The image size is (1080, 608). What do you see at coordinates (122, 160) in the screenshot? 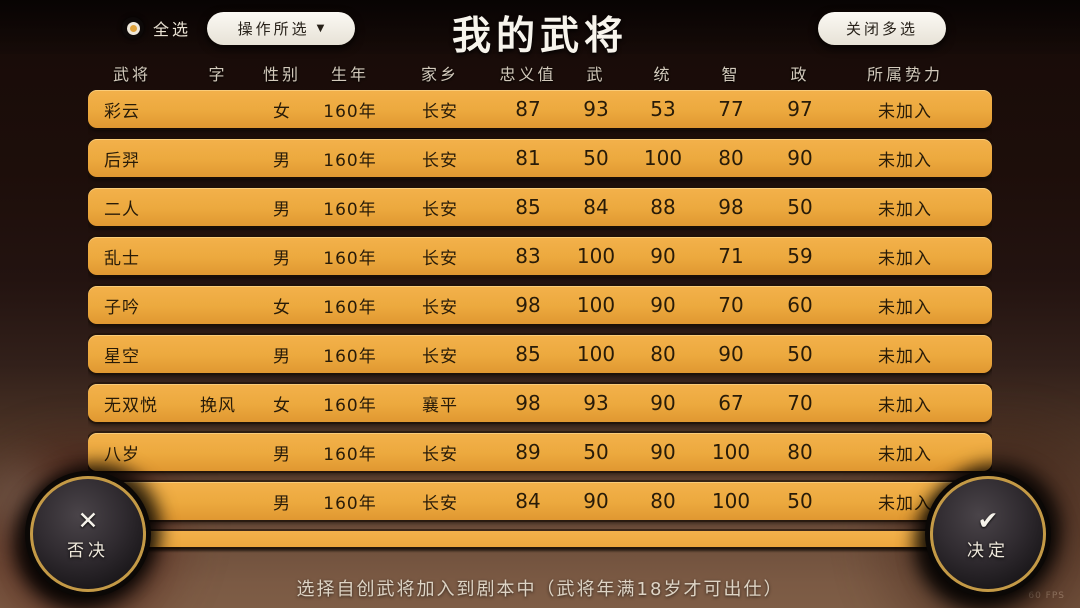
I see `general-name: 后羿` at bounding box center [122, 160].